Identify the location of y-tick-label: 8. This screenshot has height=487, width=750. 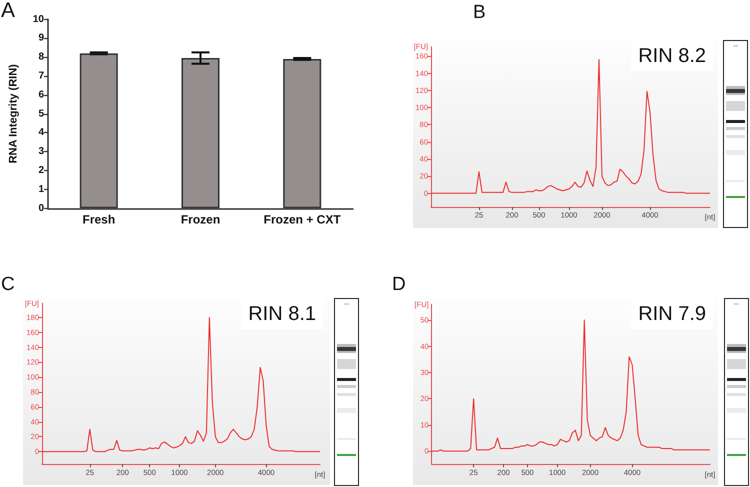
(41, 57).